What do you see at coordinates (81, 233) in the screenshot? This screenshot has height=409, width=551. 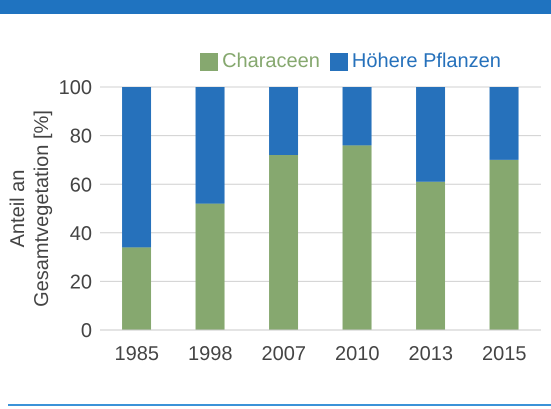 I see `y-tick-label: 40` at bounding box center [81, 233].